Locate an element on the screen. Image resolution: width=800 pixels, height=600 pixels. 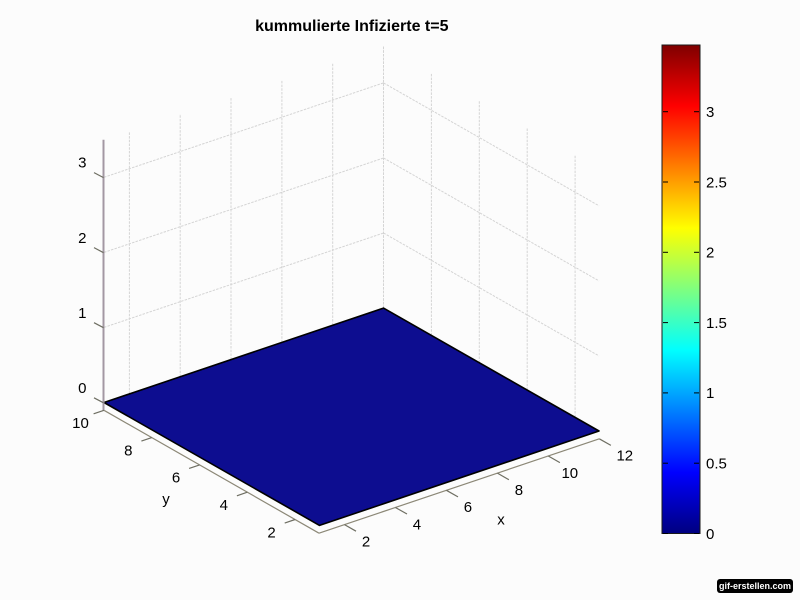
svg-text: kummulierte Infizierte t=5 is located at coordinates (351, 26).